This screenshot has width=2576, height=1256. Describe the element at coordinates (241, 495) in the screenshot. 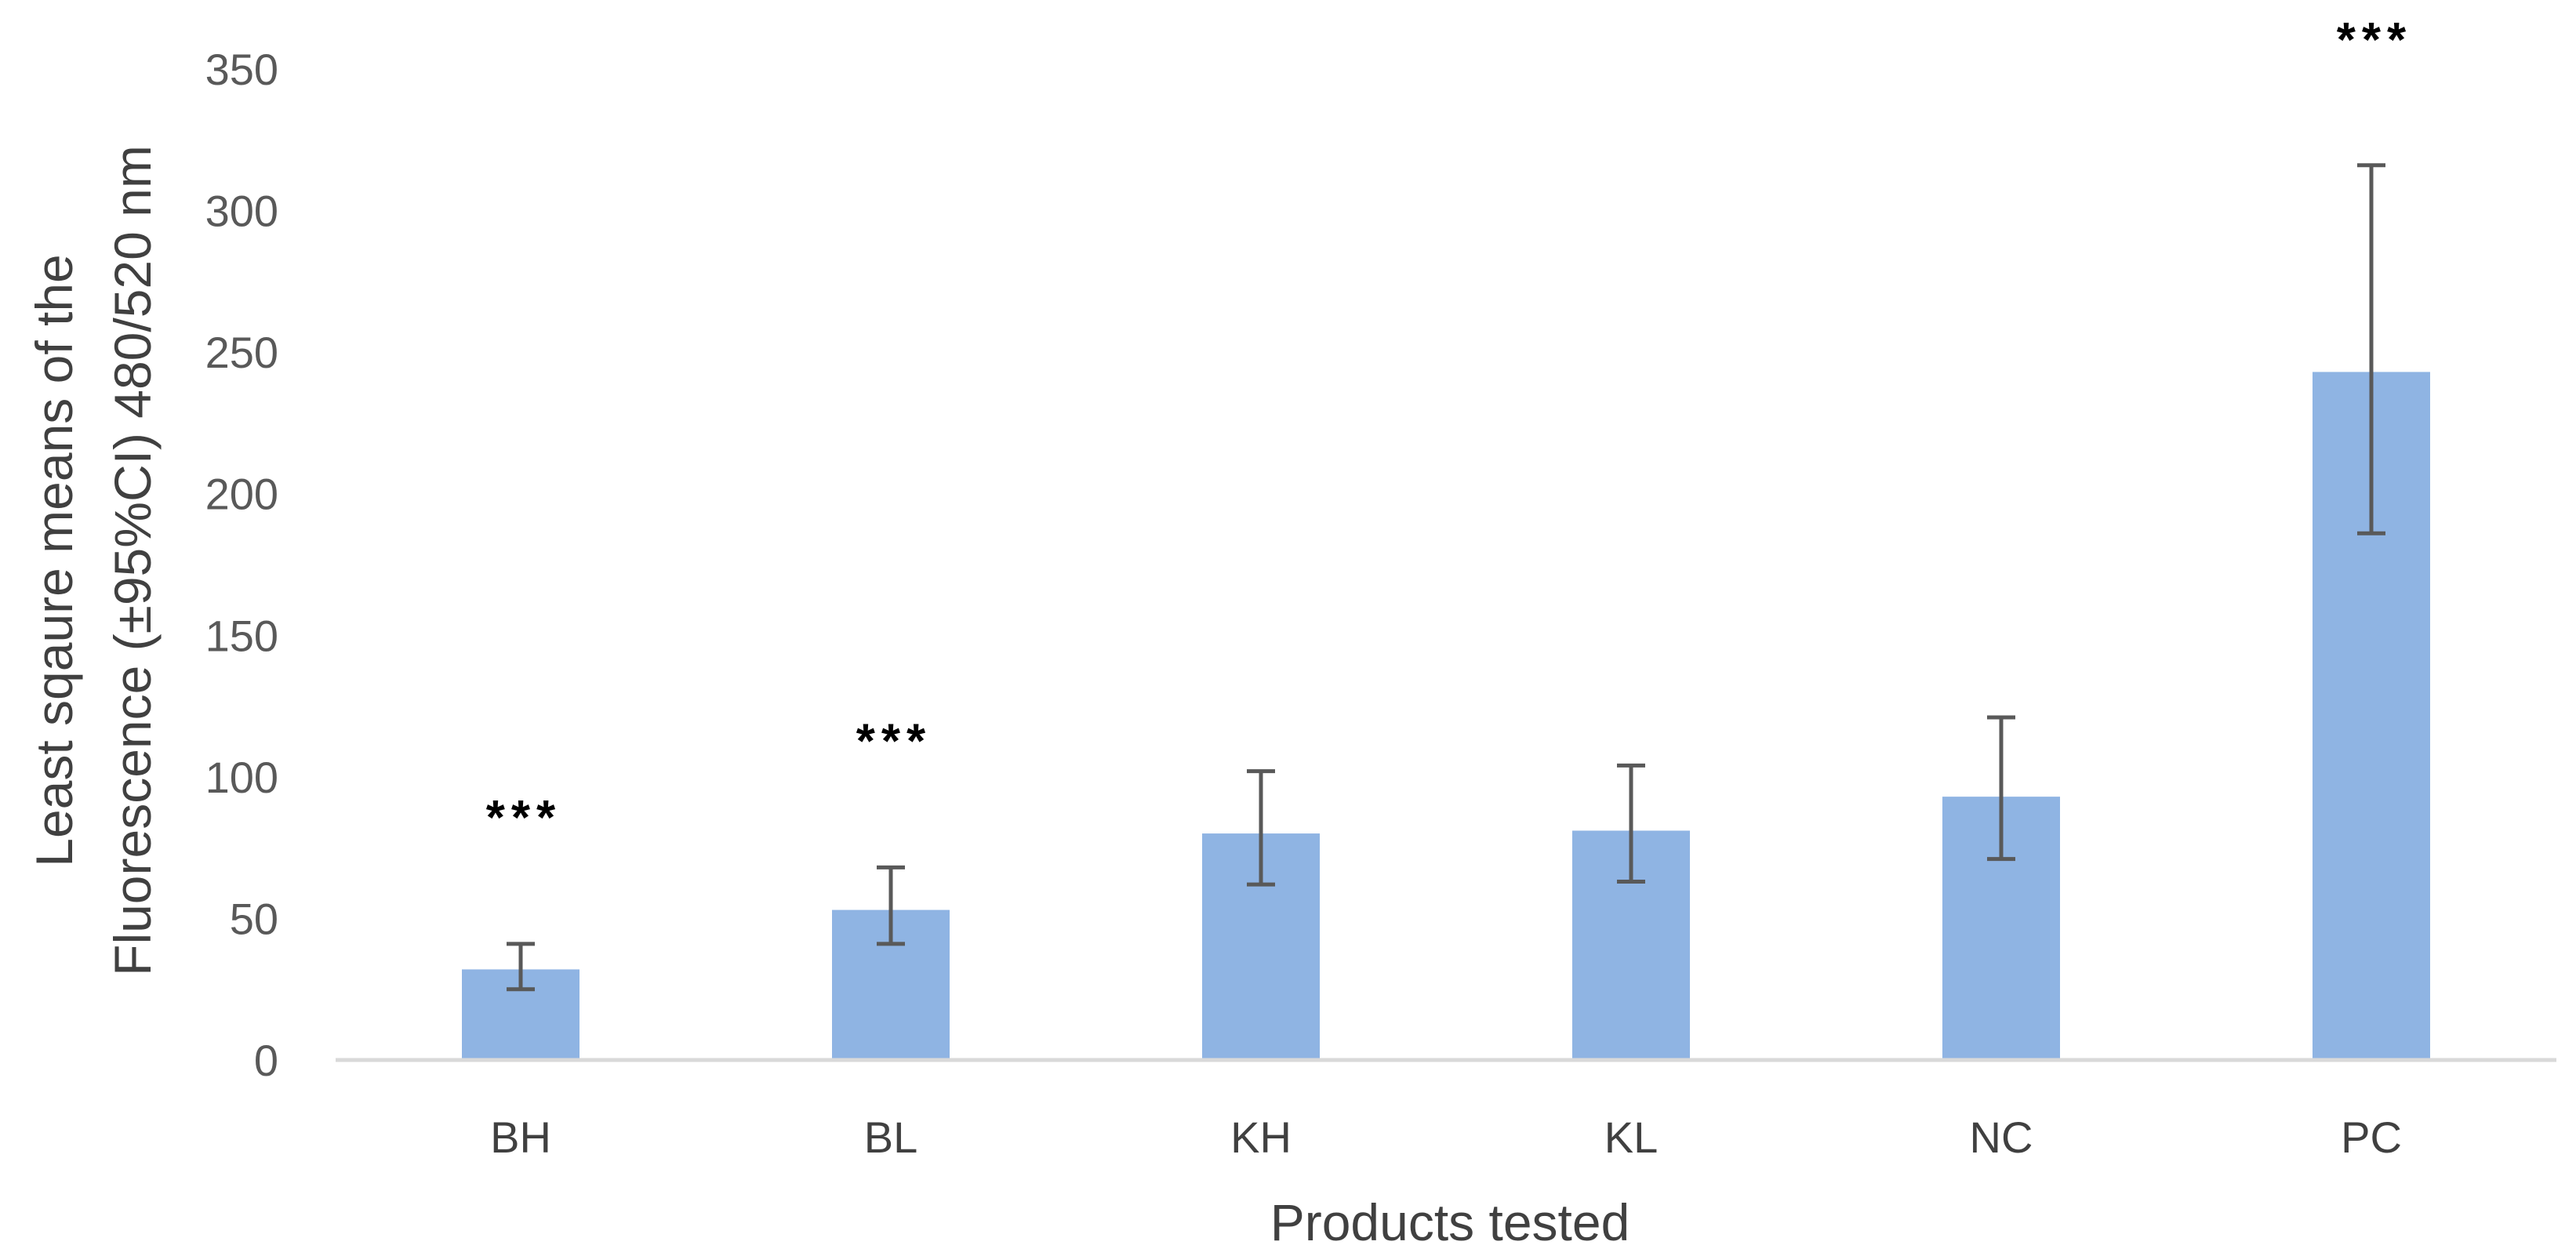

I see `y-tick-label: 200` at that location.